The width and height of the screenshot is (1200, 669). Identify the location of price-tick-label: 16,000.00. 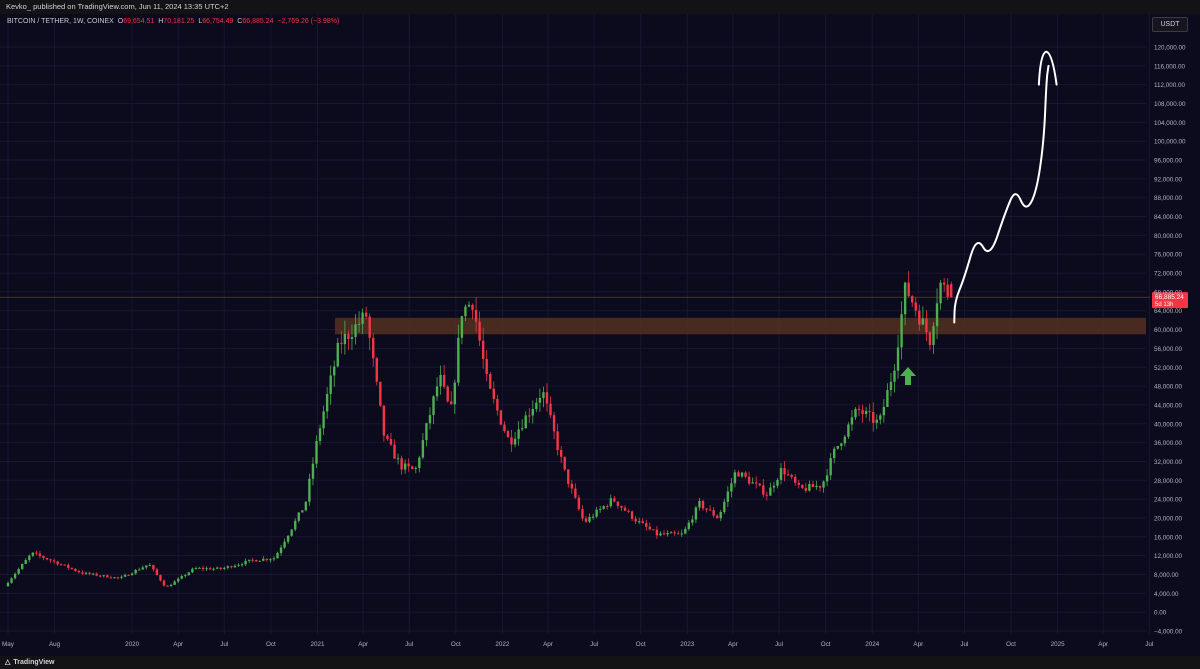
(1168, 537).